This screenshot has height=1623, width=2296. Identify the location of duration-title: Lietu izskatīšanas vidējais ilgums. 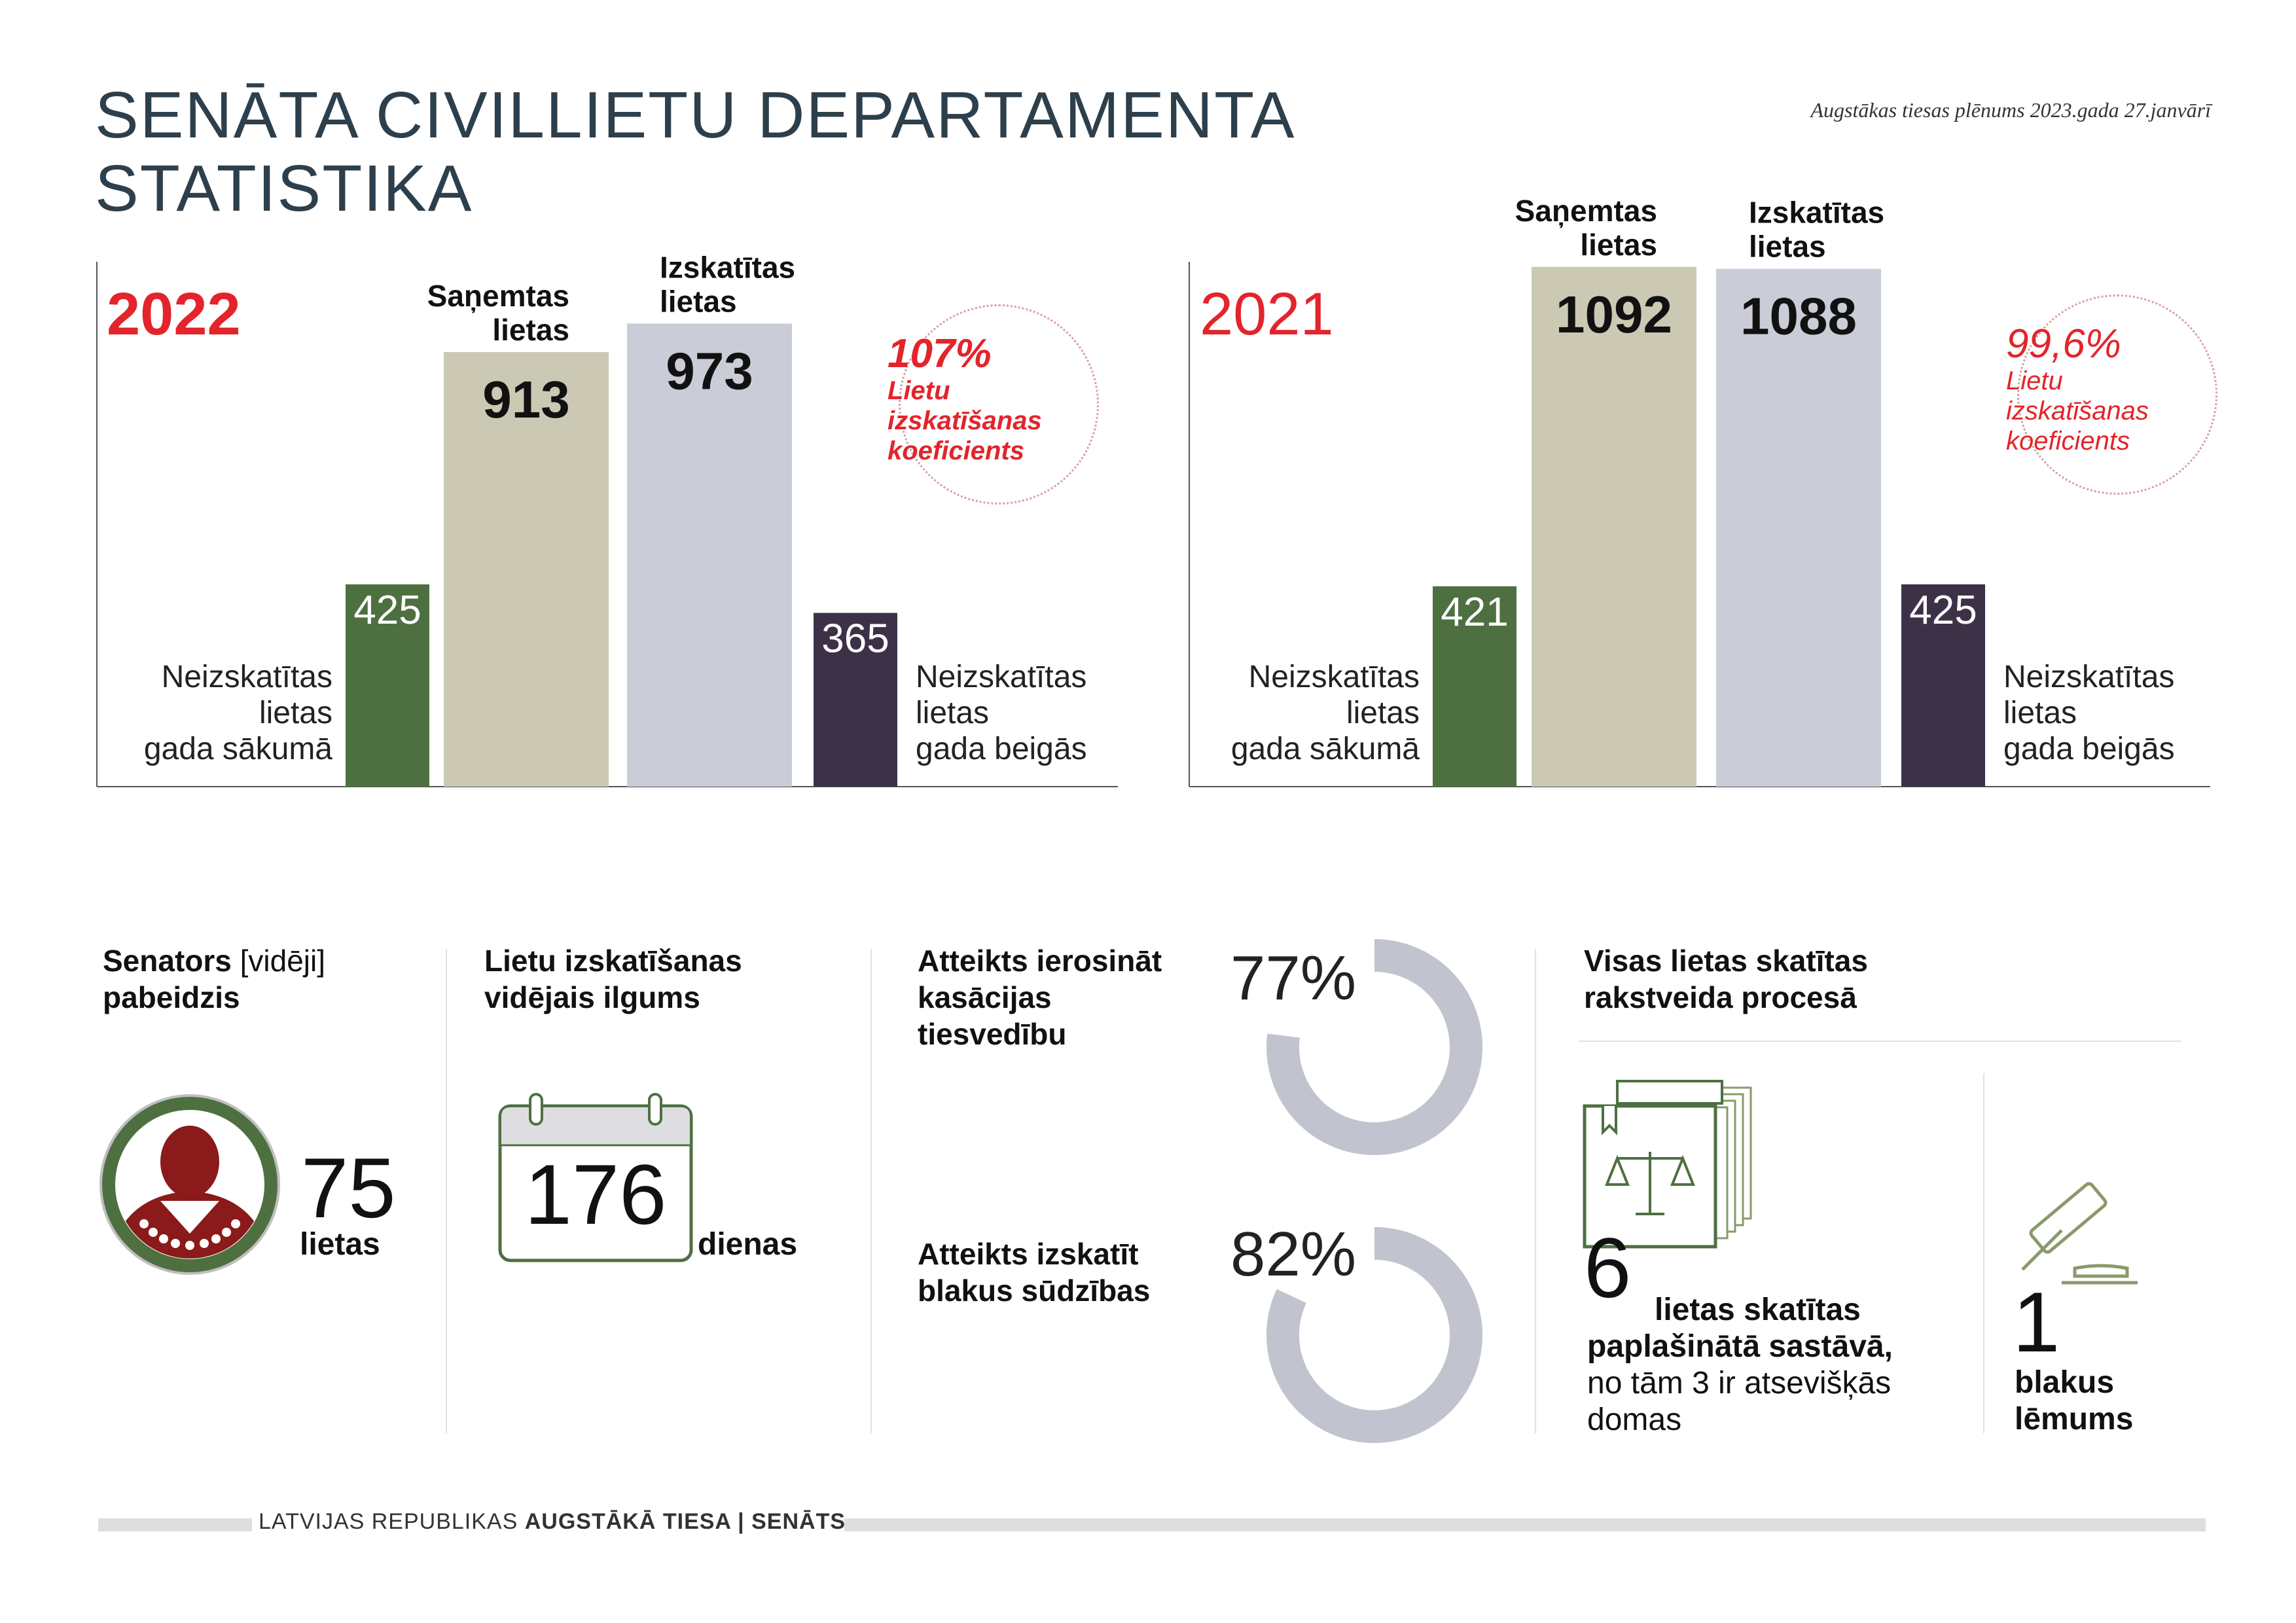
(613, 979).